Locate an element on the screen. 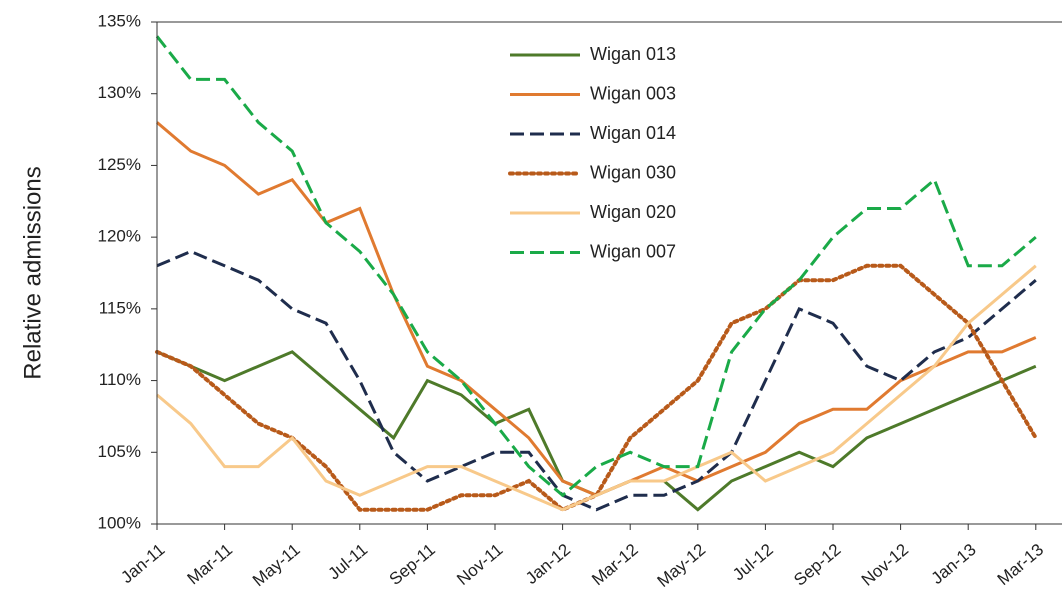 This screenshot has width=1062, height=615. legend-label: Wigan 014 is located at coordinates (633, 133).